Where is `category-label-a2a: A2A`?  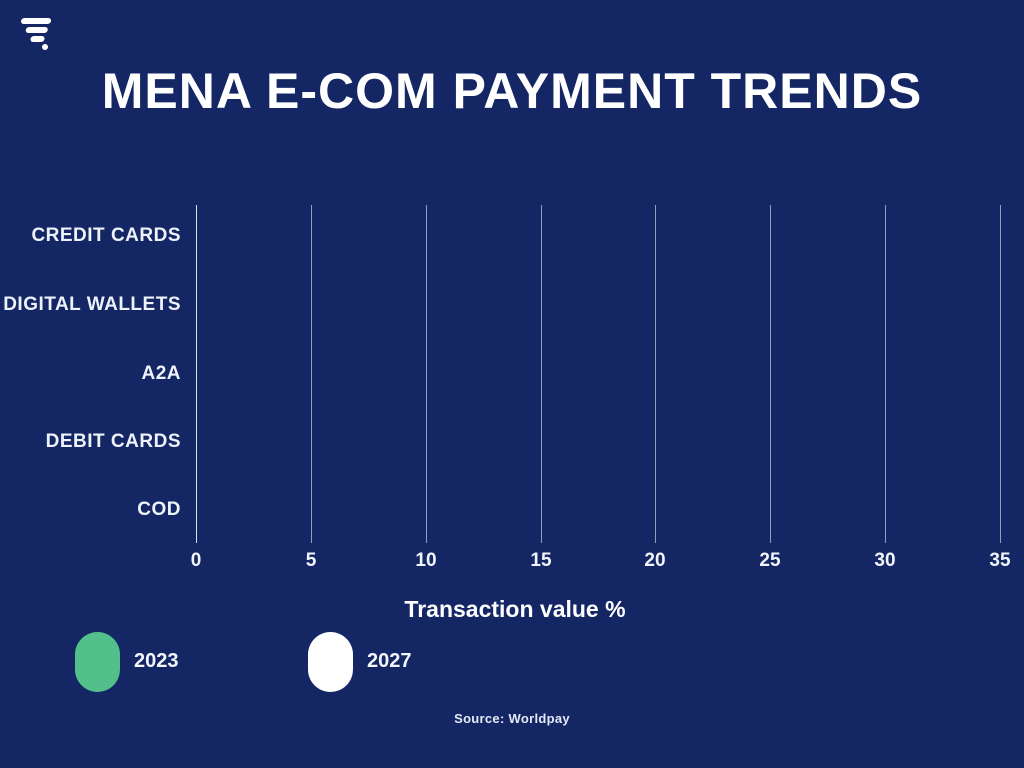 category-label-a2a: A2A is located at coordinates (161, 373).